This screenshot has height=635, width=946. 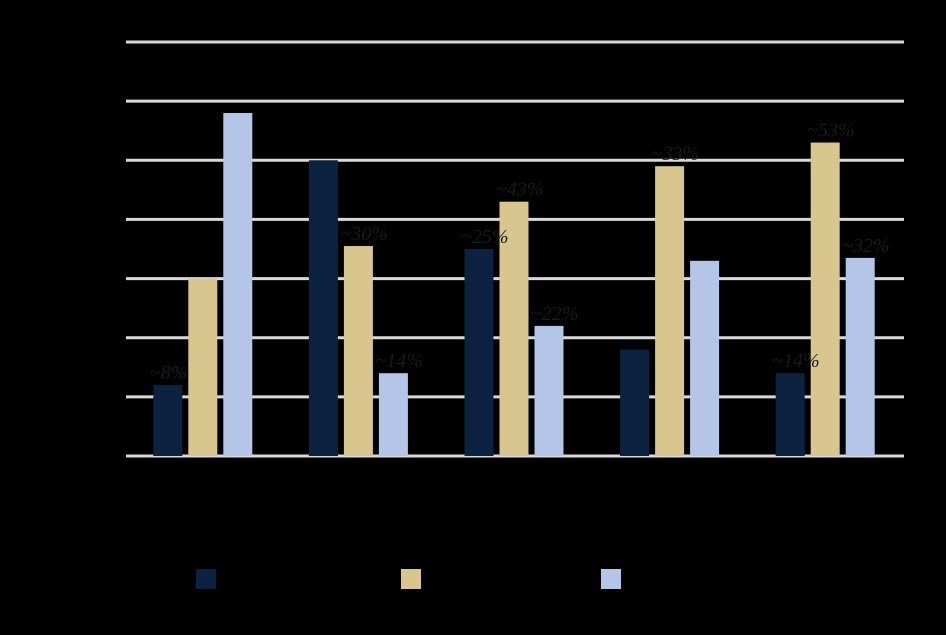 I want to click on data-label-s2-c1: ~14%, so click(x=398, y=361).